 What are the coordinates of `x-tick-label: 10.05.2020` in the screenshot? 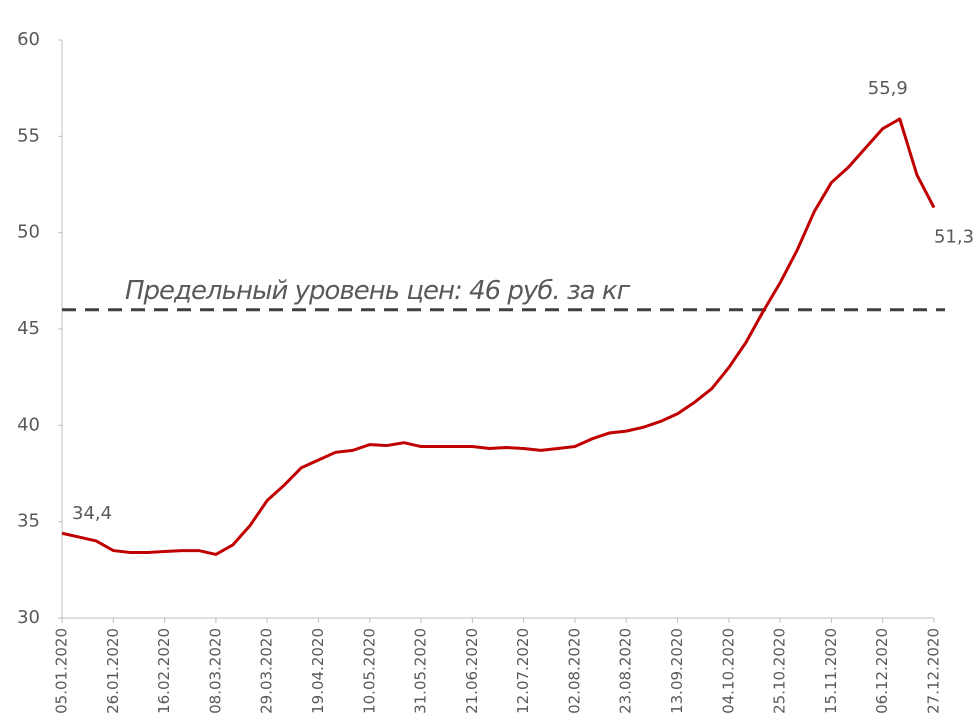 It's located at (369, 671).